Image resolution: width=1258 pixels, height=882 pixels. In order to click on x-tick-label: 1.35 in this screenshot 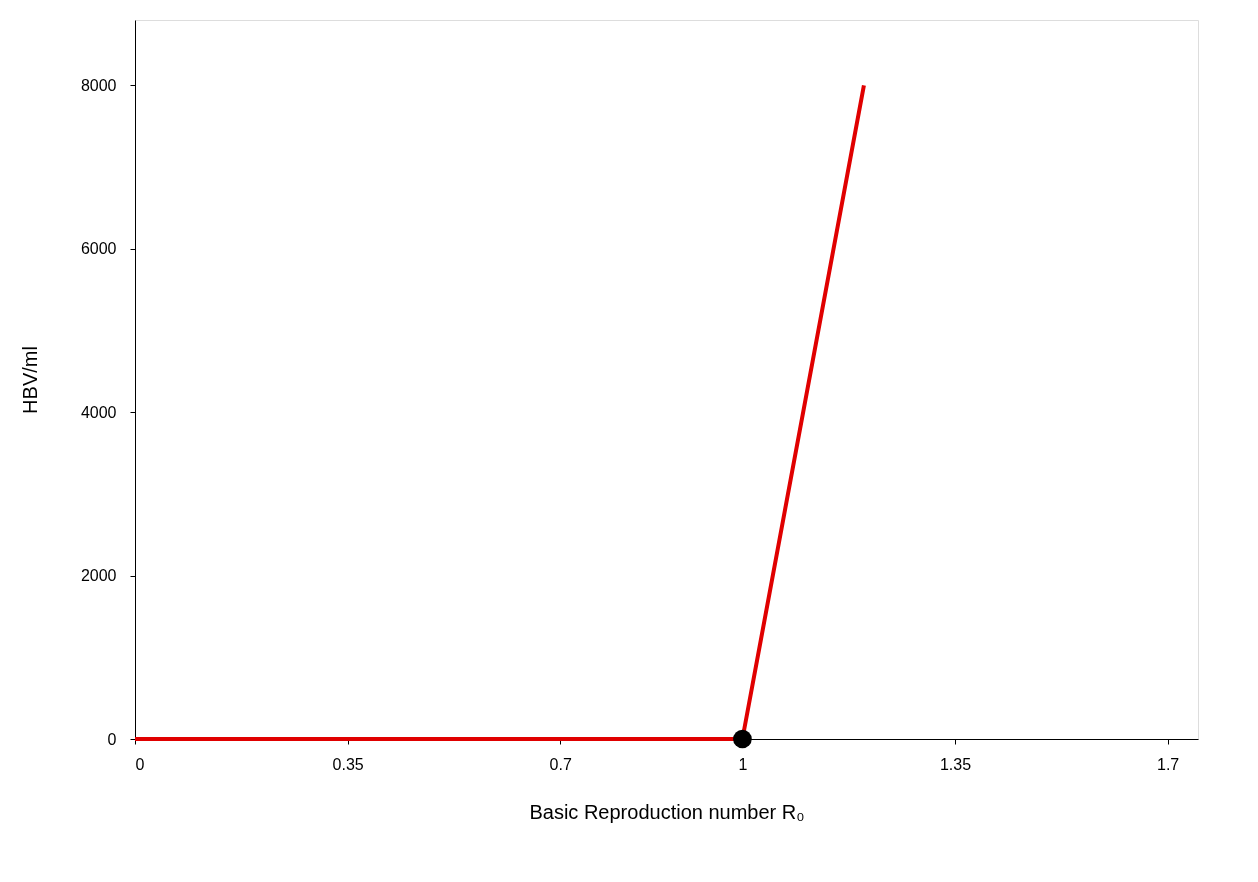, I will do `click(955, 764)`.